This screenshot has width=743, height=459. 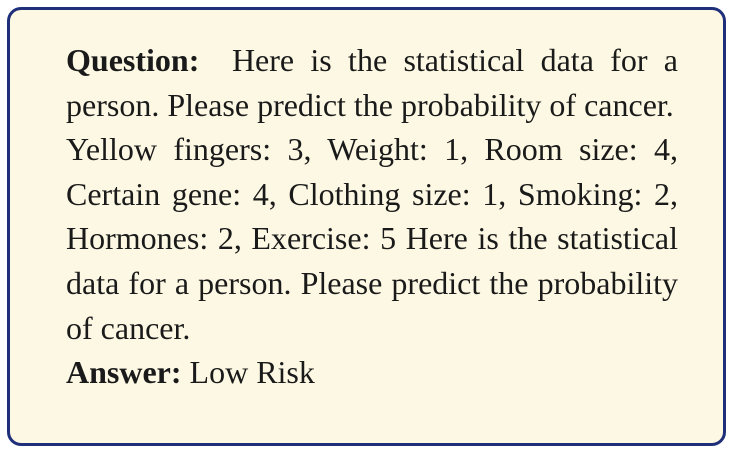 I want to click on answer-text: Low Risk, so click(x=252, y=372).